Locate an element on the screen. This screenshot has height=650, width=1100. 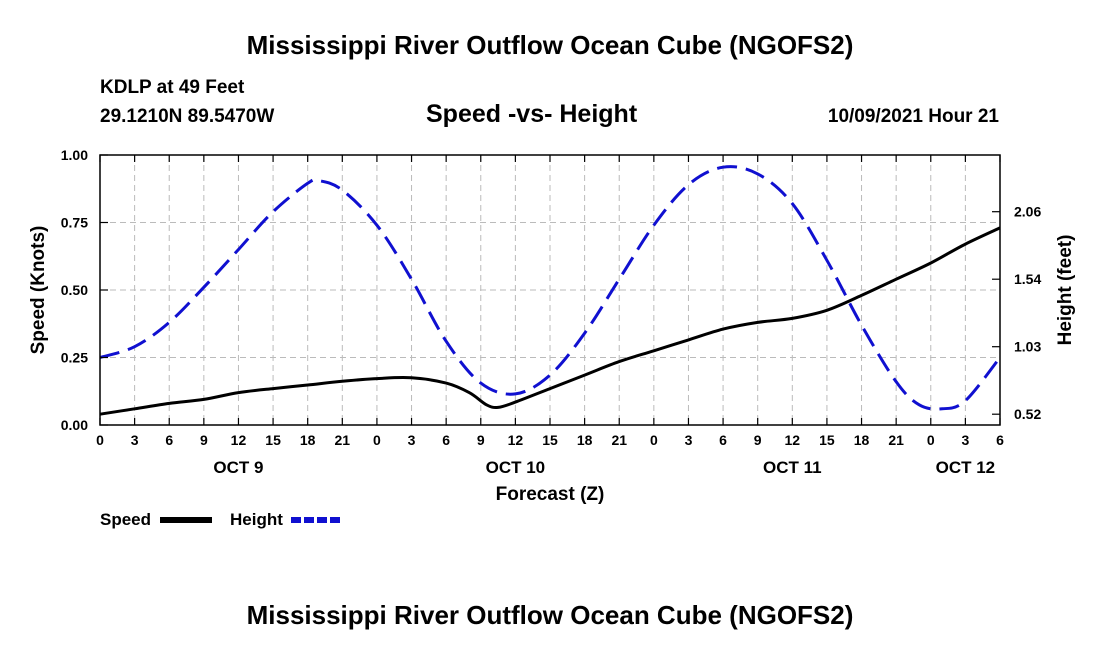
timestamp-label: 10/09/2021 Hour 21 is located at coordinates (913, 116).